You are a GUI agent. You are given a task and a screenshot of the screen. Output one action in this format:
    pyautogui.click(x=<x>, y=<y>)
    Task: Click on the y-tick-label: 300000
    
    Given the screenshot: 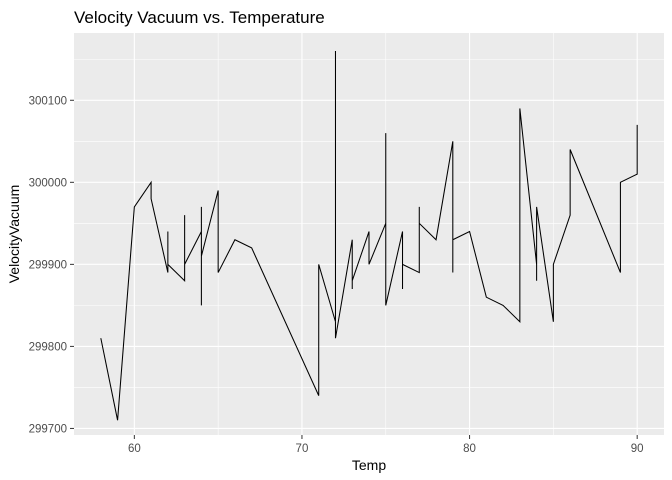 What is the action you would take?
    pyautogui.click(x=48, y=183)
    